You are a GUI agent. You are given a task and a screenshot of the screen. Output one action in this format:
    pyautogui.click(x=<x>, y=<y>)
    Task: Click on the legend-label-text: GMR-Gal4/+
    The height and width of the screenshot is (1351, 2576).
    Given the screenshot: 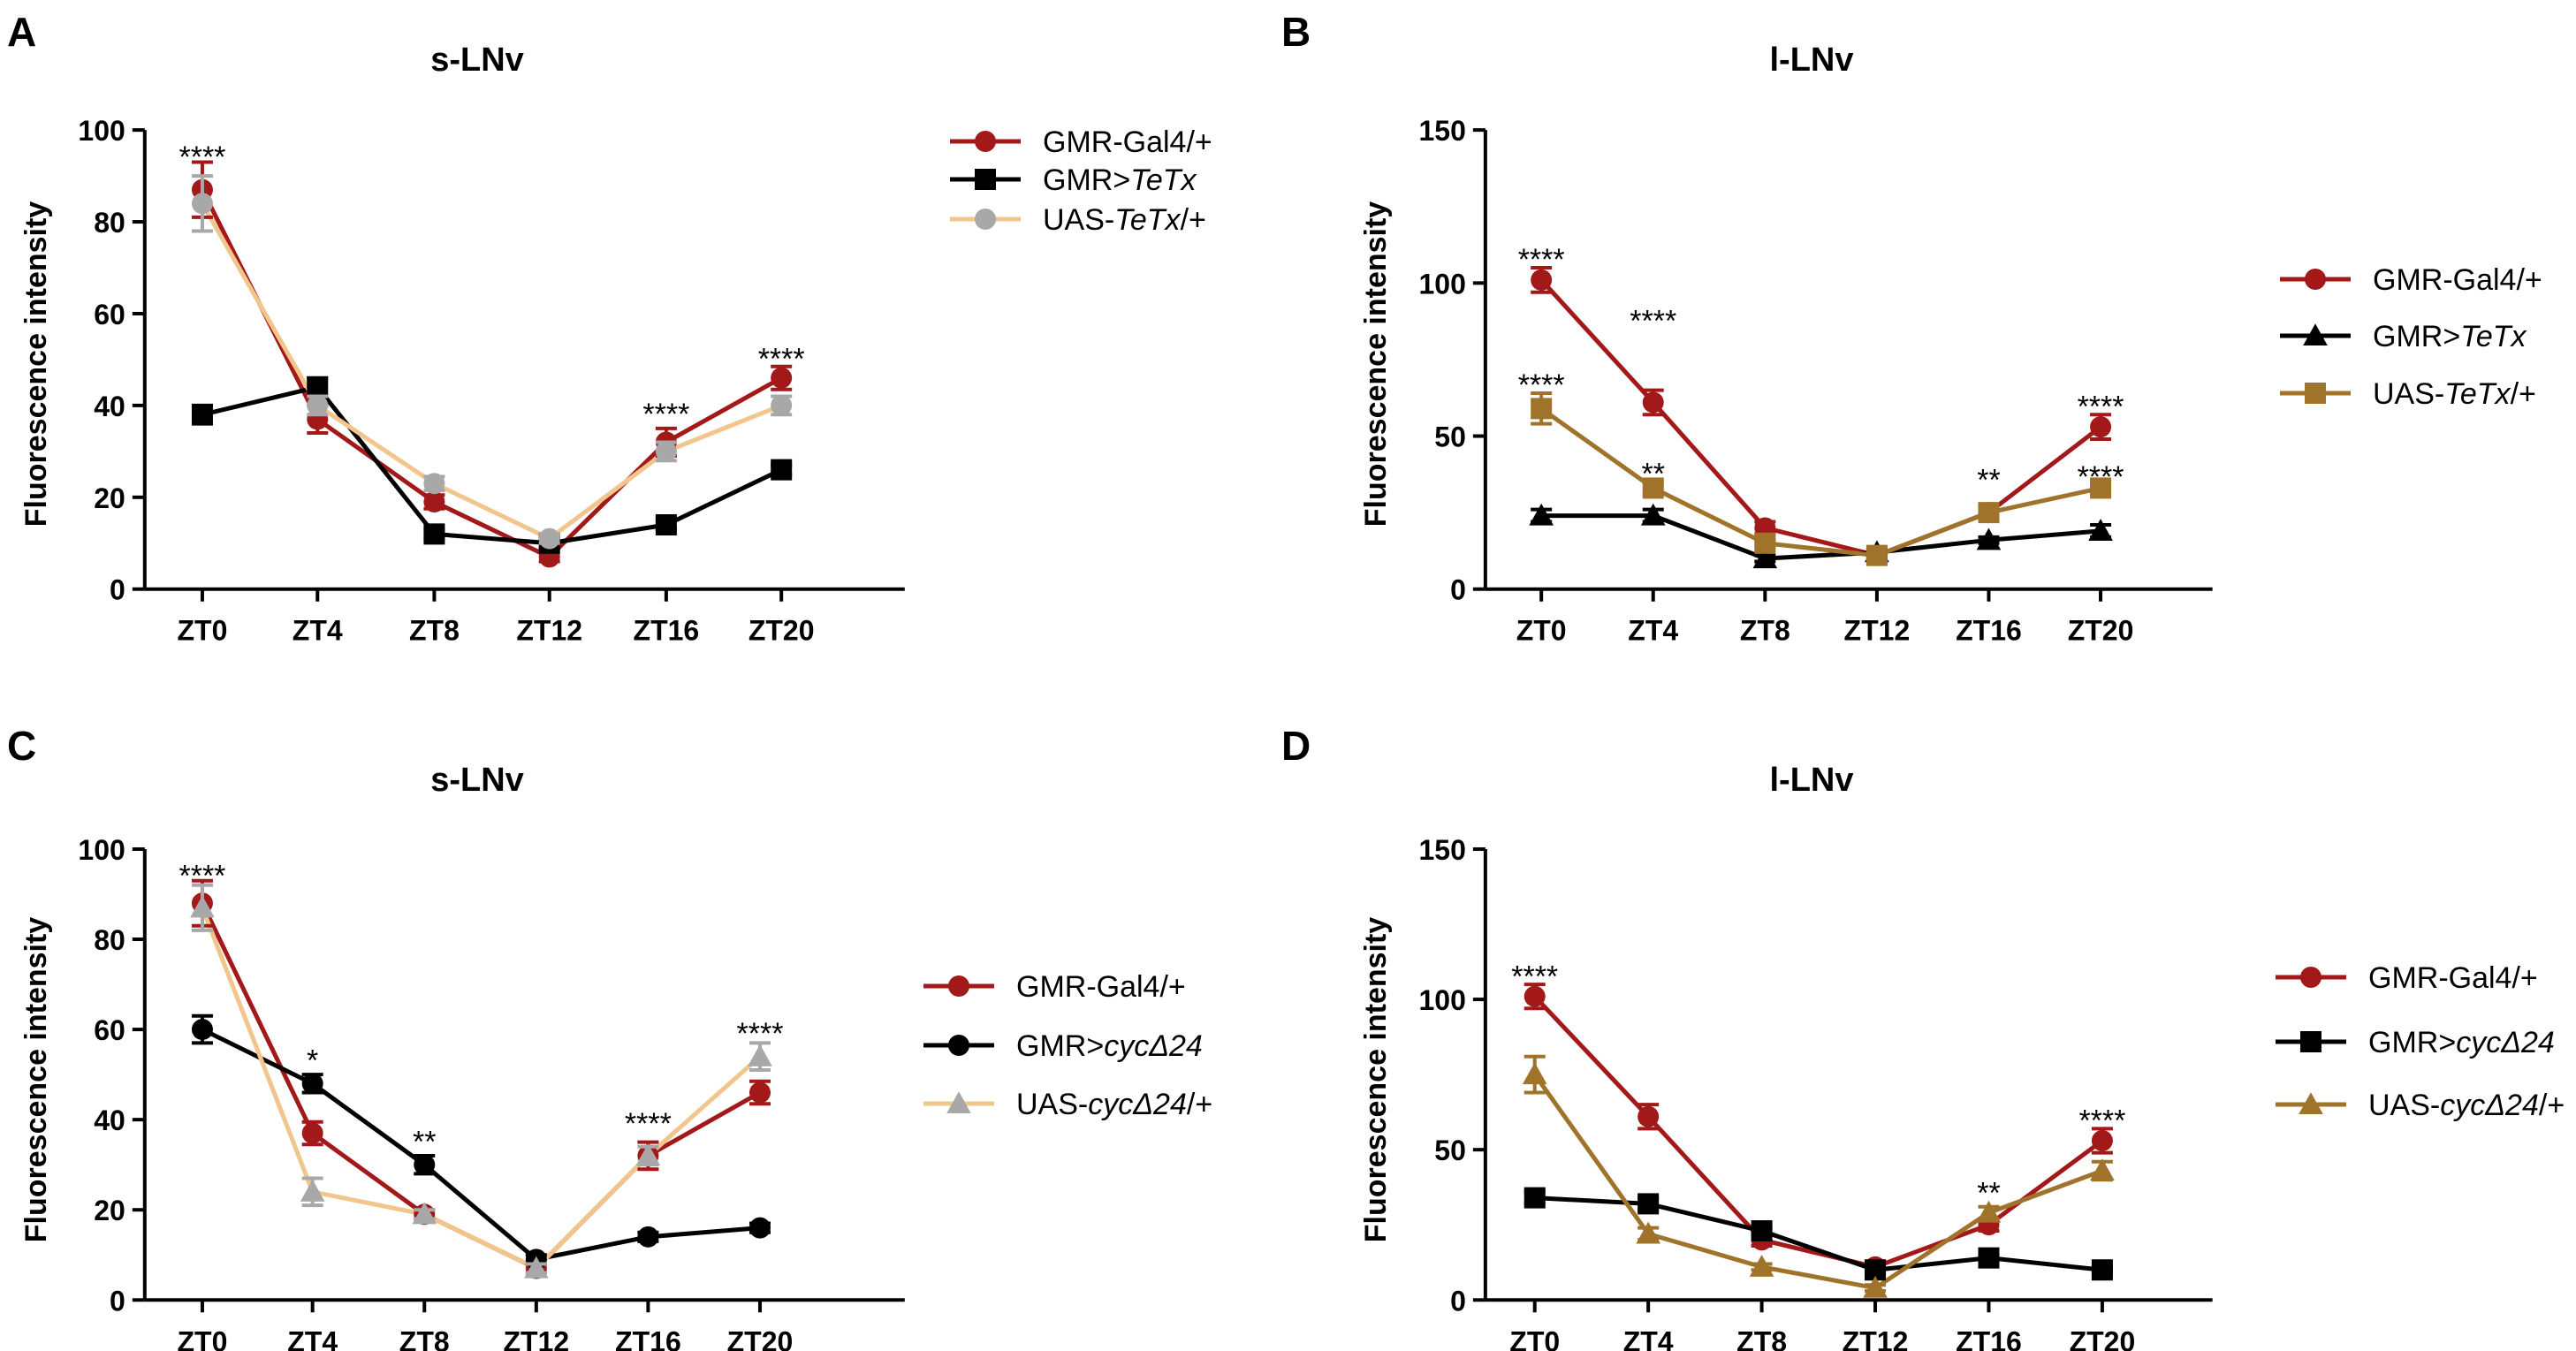 What is the action you would take?
    pyautogui.click(x=2453, y=978)
    